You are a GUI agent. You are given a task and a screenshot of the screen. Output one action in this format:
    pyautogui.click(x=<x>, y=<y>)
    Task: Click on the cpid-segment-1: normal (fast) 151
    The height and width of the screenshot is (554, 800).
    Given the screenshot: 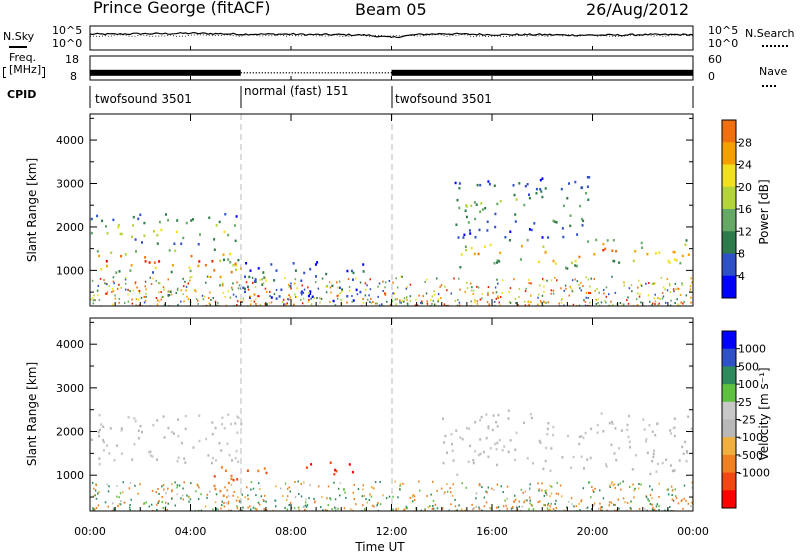 What is the action you would take?
    pyautogui.click(x=296, y=91)
    